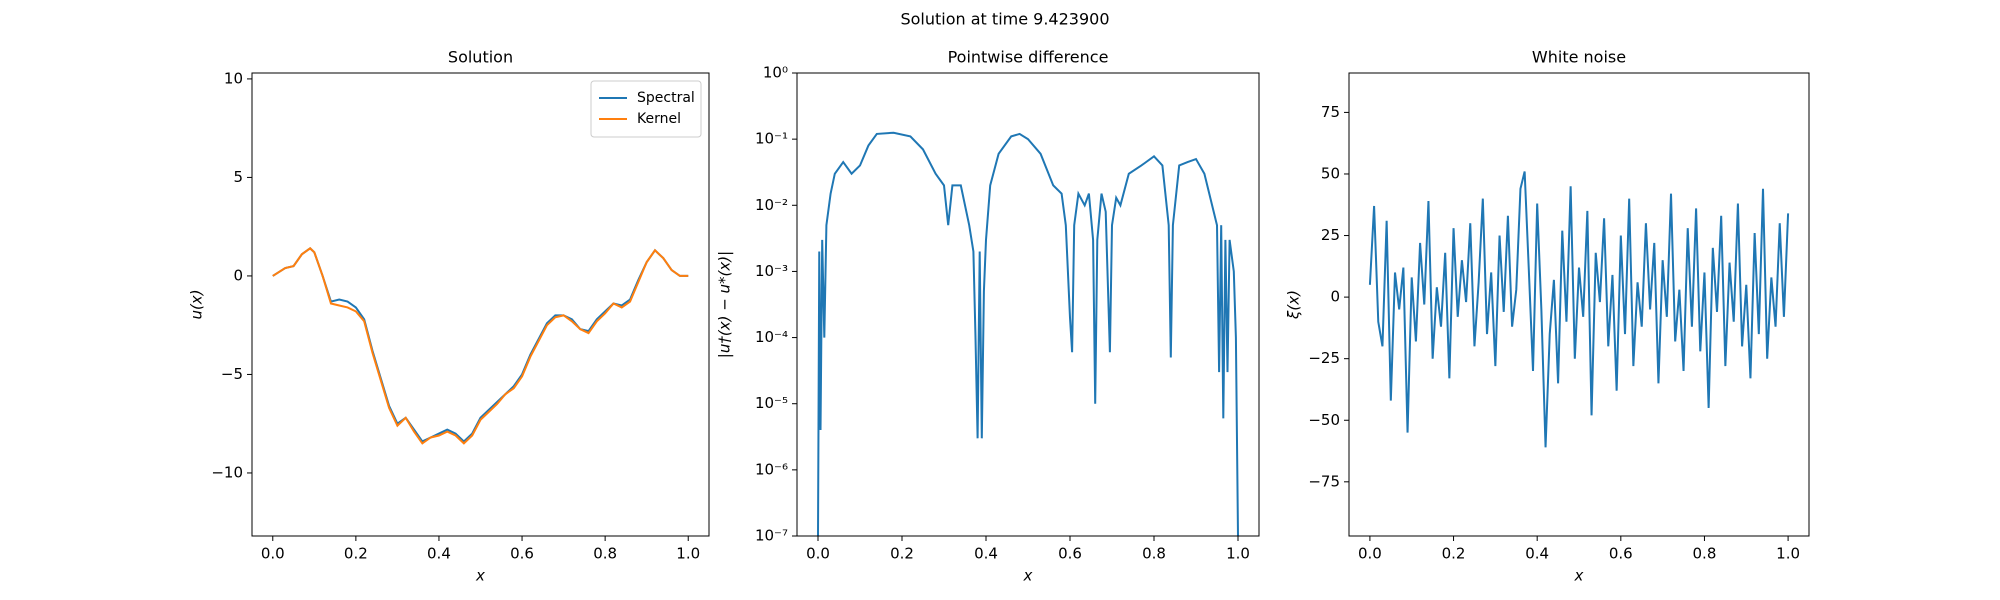  Describe the element at coordinates (227, 472) in the screenshot. I see `y-tick-label: −10` at that location.